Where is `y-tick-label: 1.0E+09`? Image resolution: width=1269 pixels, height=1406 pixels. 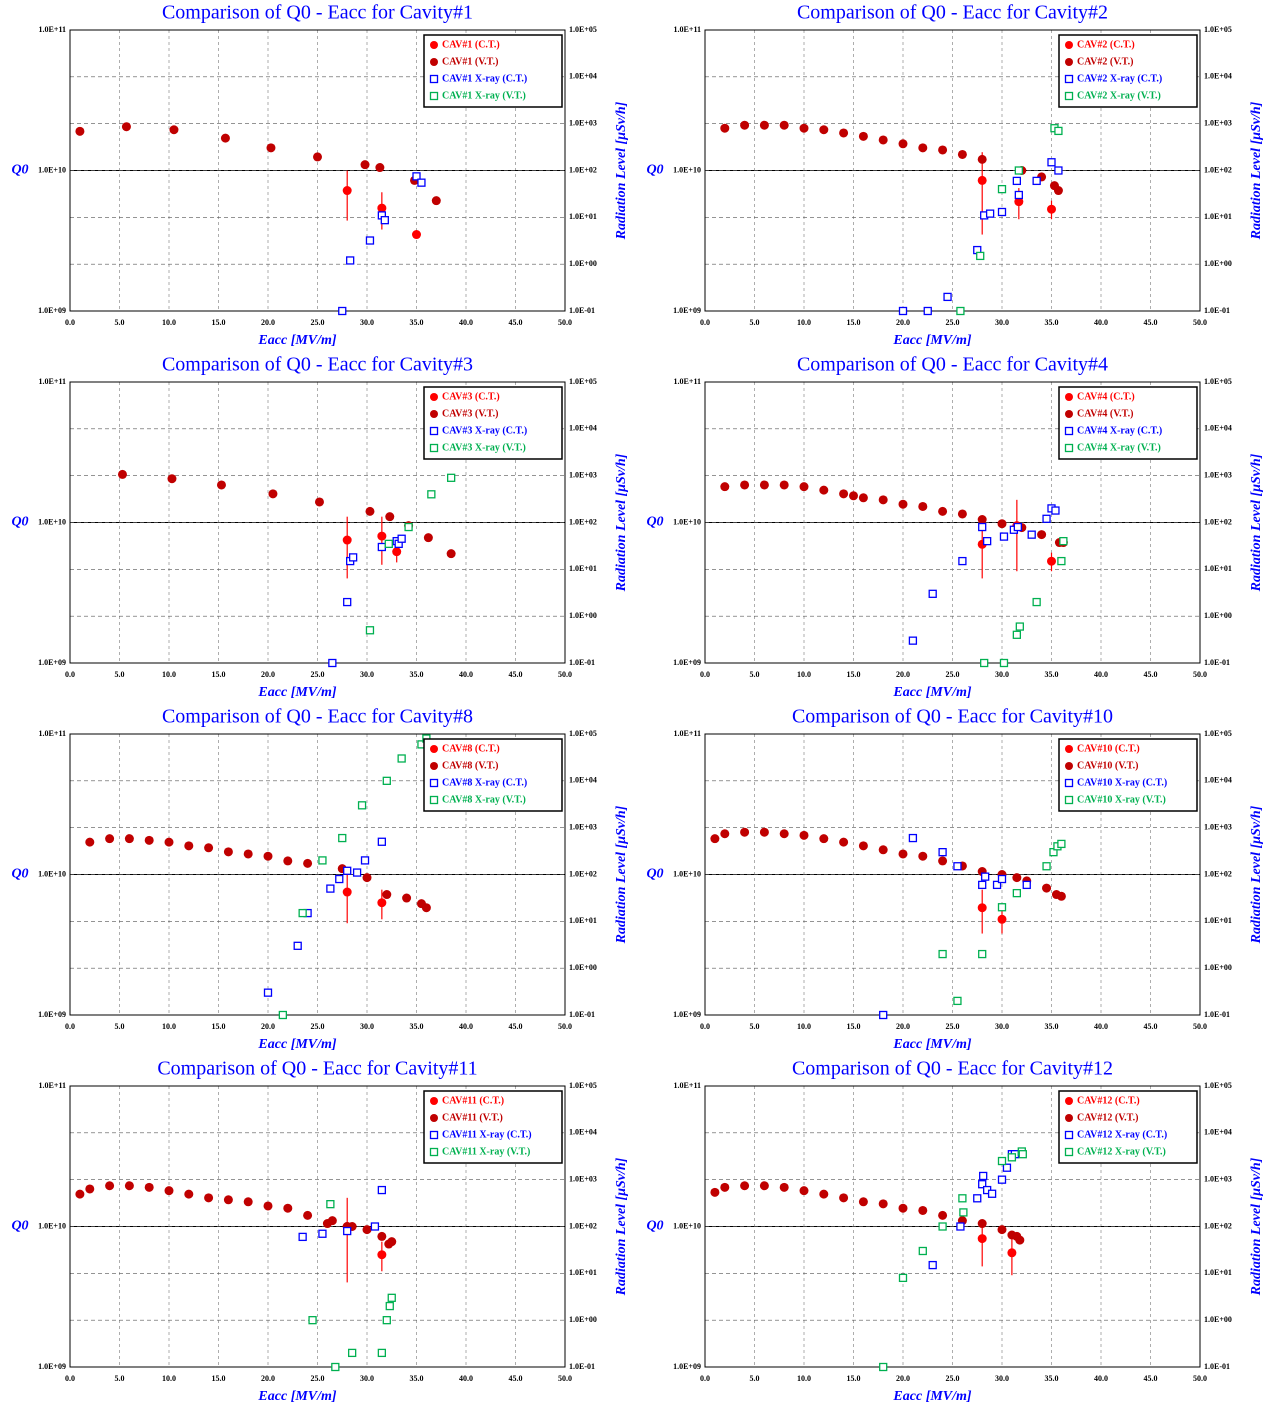 y-tick-label: 1.0E+09 is located at coordinates (687, 662).